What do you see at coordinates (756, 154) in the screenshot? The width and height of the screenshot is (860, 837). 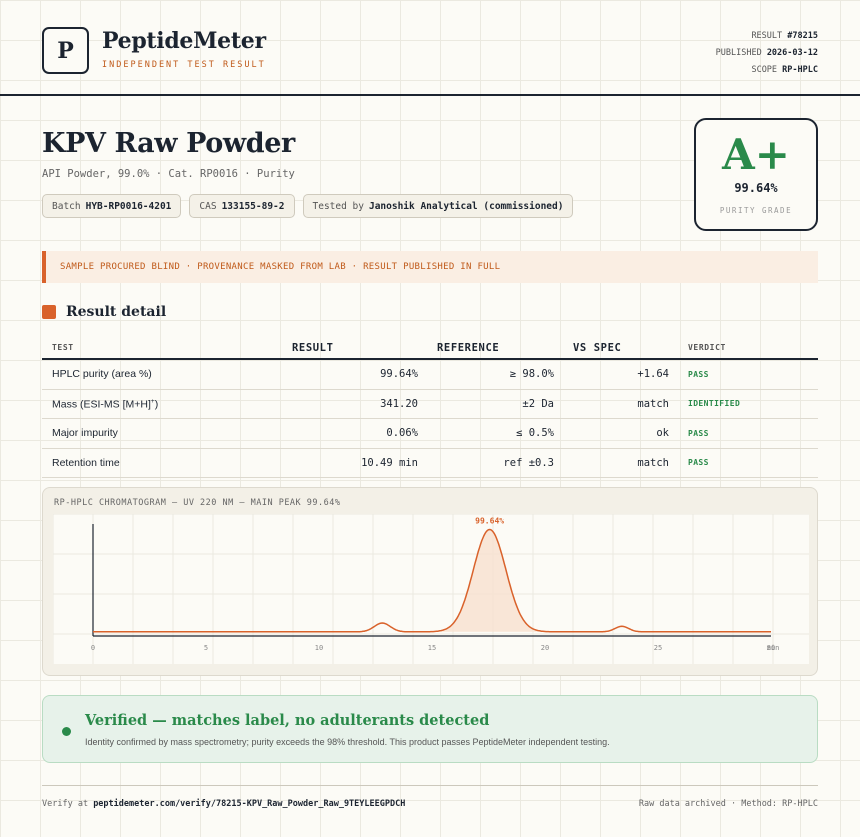 I see `grade-letter: A+` at bounding box center [756, 154].